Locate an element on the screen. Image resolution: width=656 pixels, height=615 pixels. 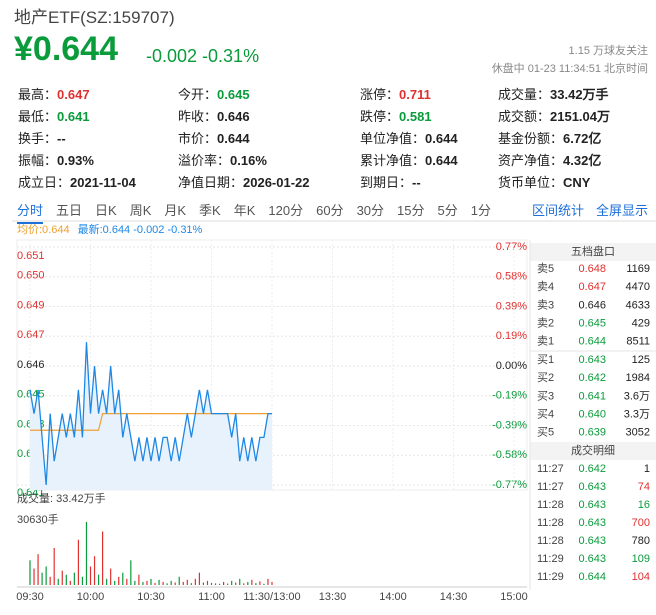
book-side: 买1 is located at coordinates (545, 359).